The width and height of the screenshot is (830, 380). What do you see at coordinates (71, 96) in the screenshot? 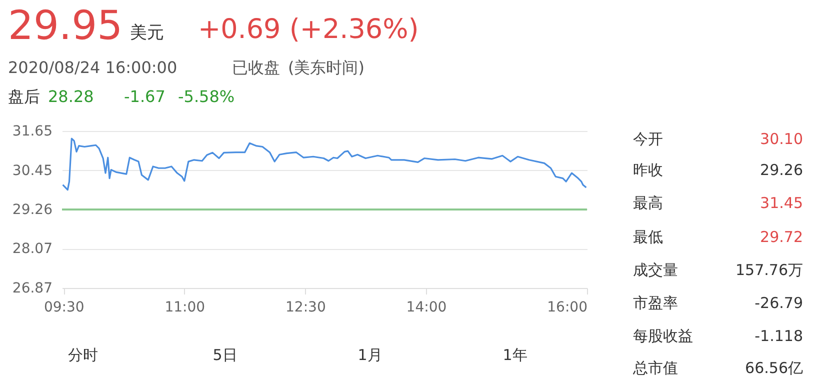
I see `text: 28.28` at bounding box center [71, 96].